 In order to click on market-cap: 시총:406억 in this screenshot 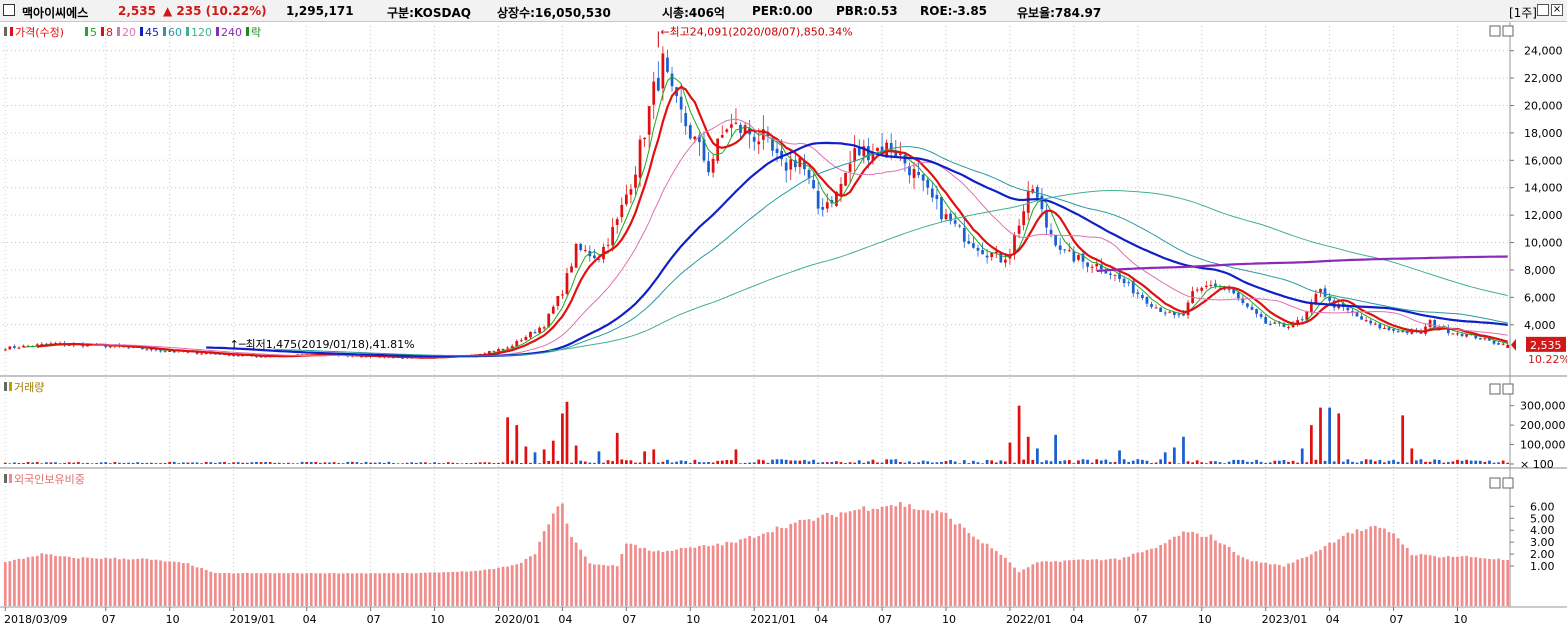, I will do `click(693, 13)`.